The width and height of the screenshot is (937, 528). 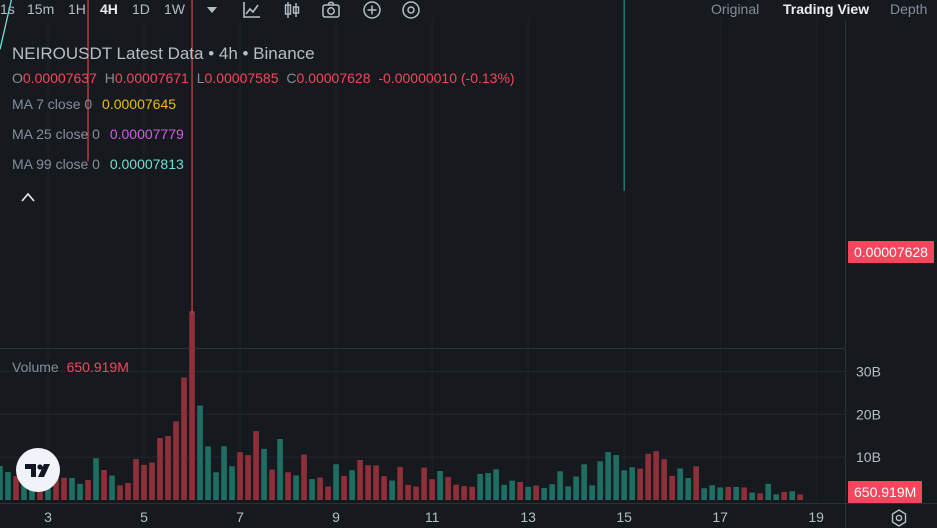 What do you see at coordinates (331, 10) in the screenshot?
I see `camera-icon` at bounding box center [331, 10].